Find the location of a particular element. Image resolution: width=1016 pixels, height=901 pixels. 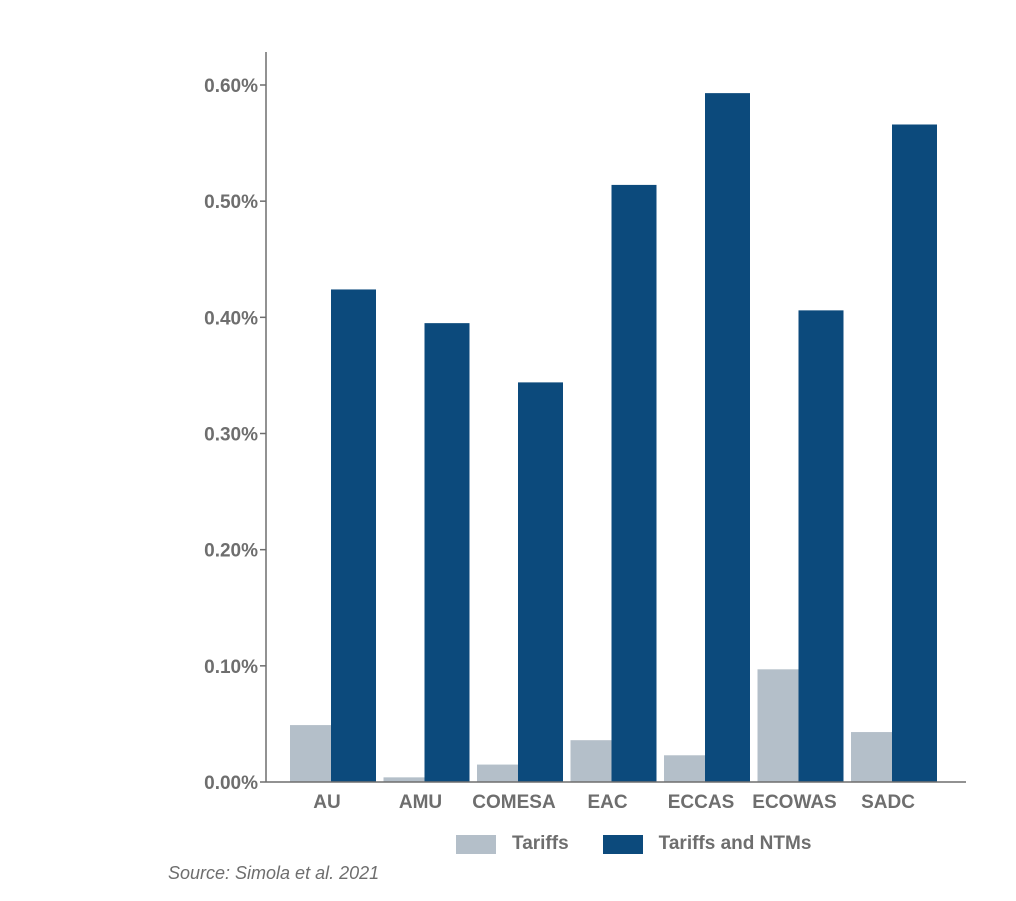

bar-tariffs-and-ntms-sadc is located at coordinates (914, 453).